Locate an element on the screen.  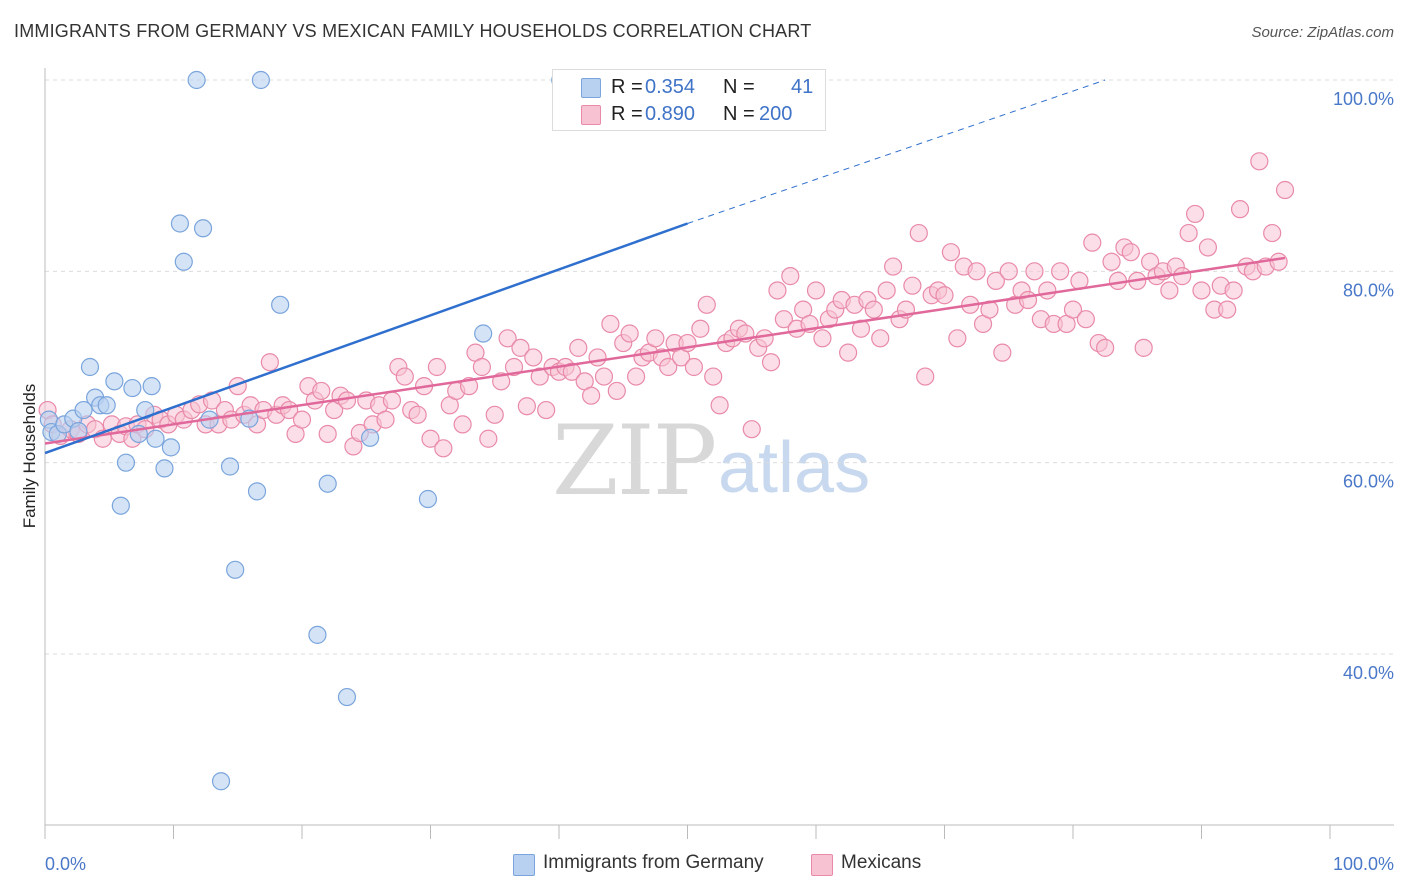
mexicans-legend-swatch is located at coordinates (822, 865).